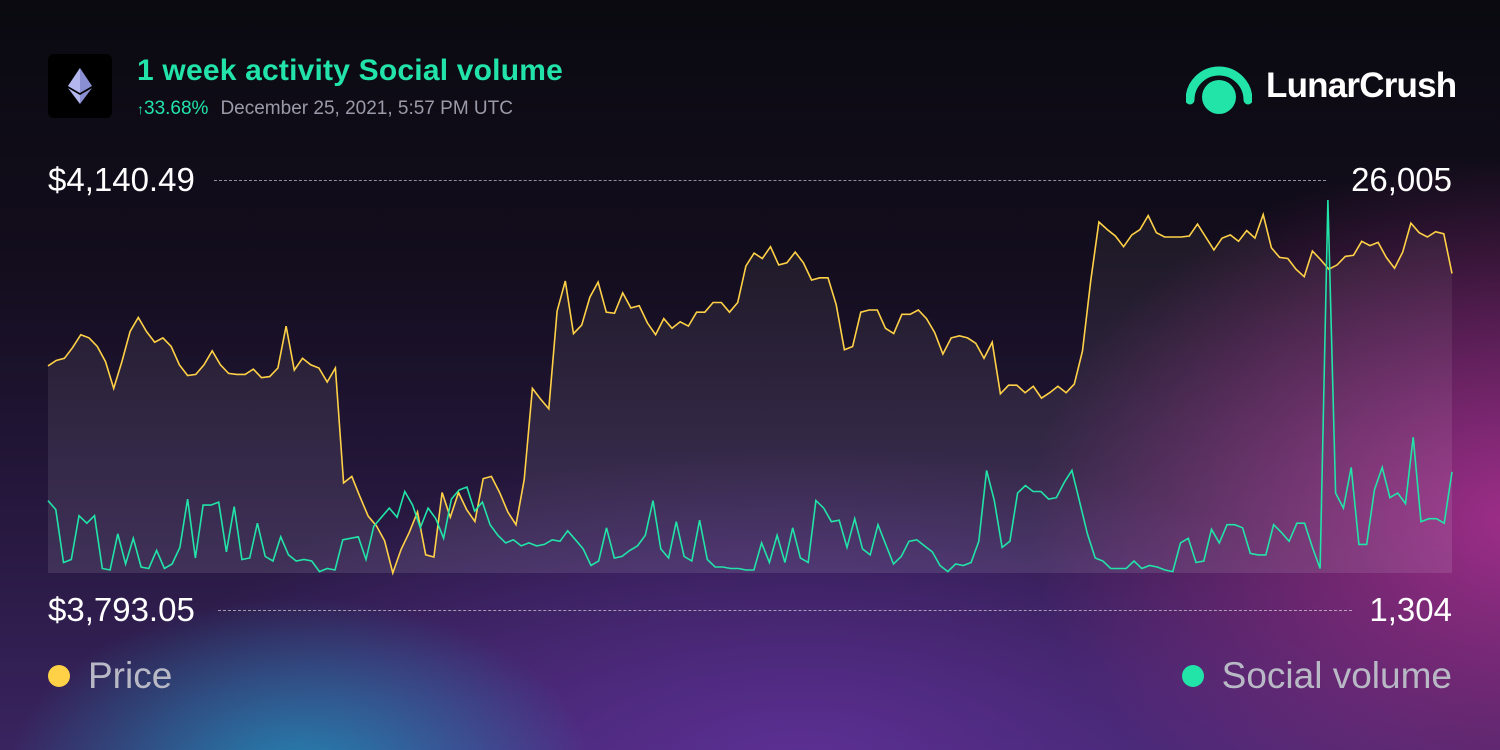  What do you see at coordinates (121, 609) in the screenshot?
I see `price-min-label: $3,793.05` at bounding box center [121, 609].